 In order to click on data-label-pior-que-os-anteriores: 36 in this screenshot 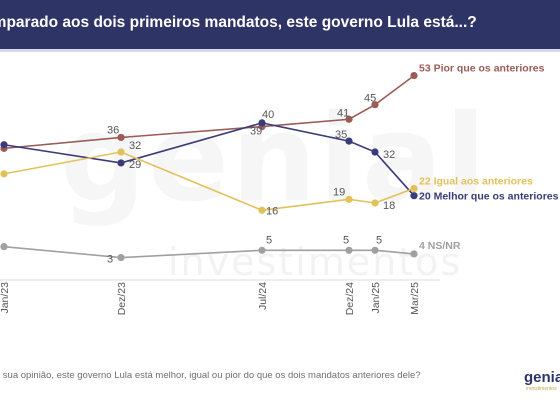, I will do `click(113, 130)`.